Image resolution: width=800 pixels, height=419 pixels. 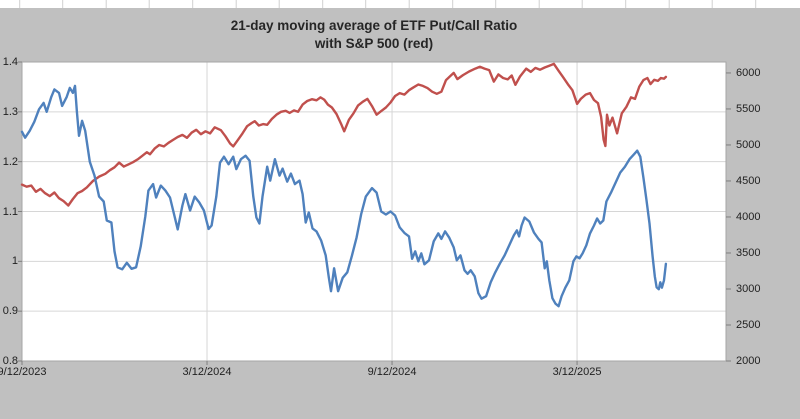 What do you see at coordinates (392, 372) in the screenshot?
I see `x-axis-label: 9/12/2024` at bounding box center [392, 372].